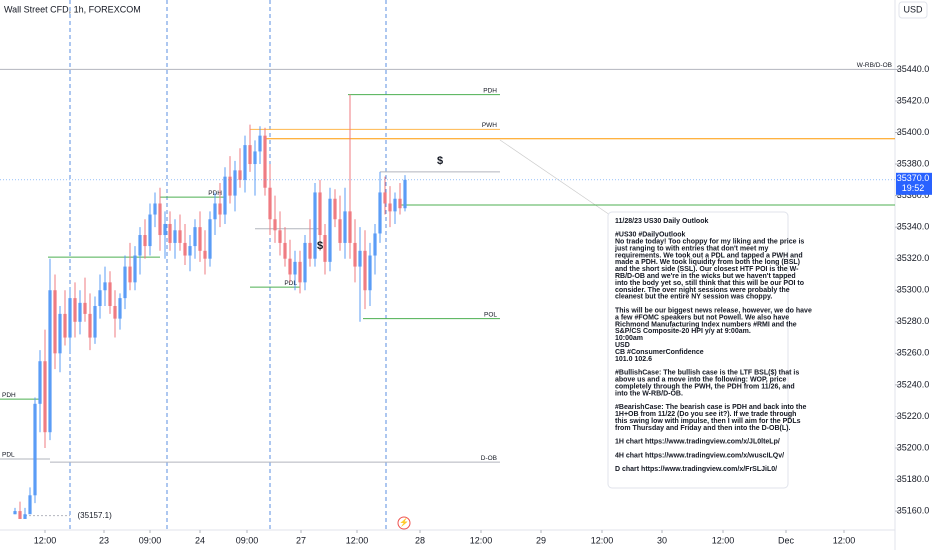  Describe the element at coordinates (72, 9) in the screenshot. I see `chart-title: Wall Street CFD, 1h, FOREXCOM` at that location.